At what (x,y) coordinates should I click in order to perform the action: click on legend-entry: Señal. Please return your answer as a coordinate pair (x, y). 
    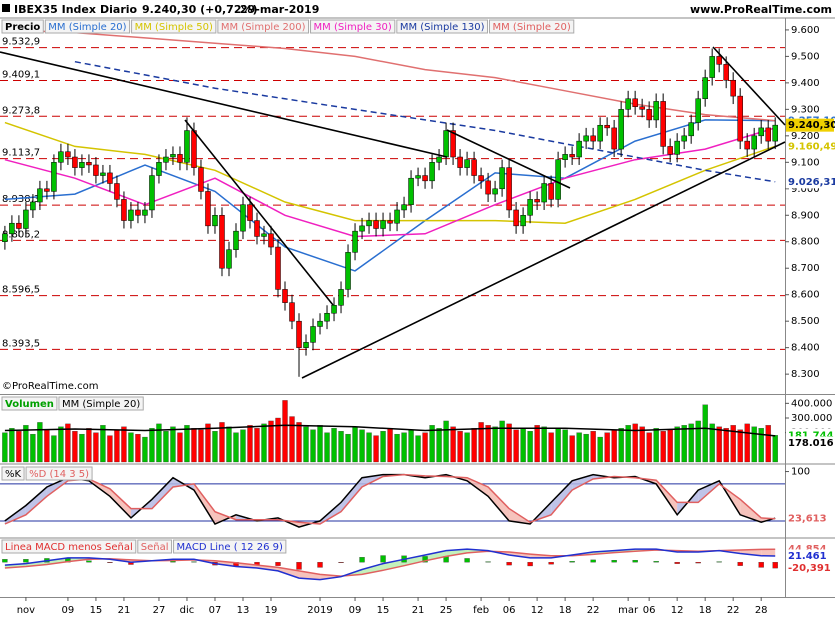
    Looking at the image, I should click on (155, 547).